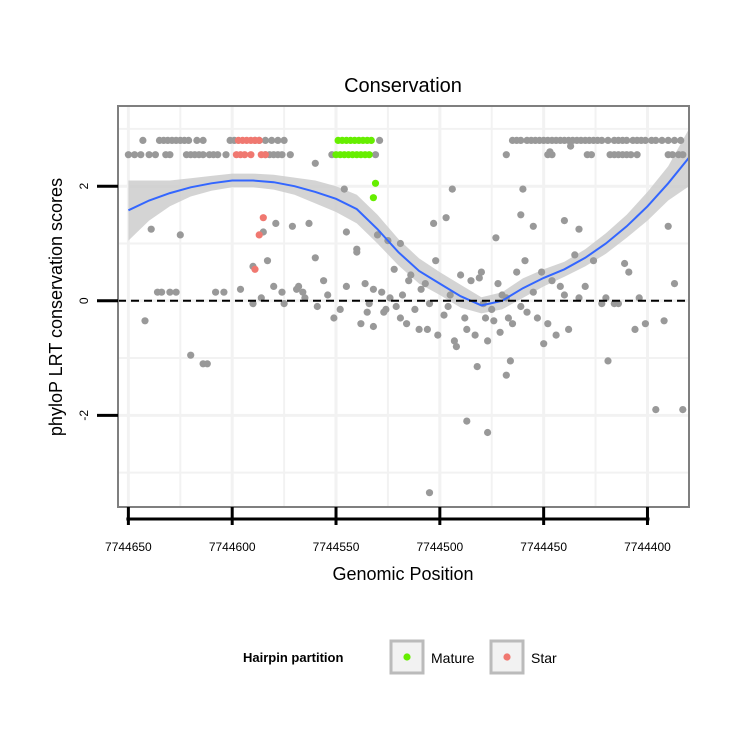 The width and height of the screenshot is (750, 750). Describe the element at coordinates (293, 657) in the screenshot. I see `legend-title: Hairpin partition` at that location.